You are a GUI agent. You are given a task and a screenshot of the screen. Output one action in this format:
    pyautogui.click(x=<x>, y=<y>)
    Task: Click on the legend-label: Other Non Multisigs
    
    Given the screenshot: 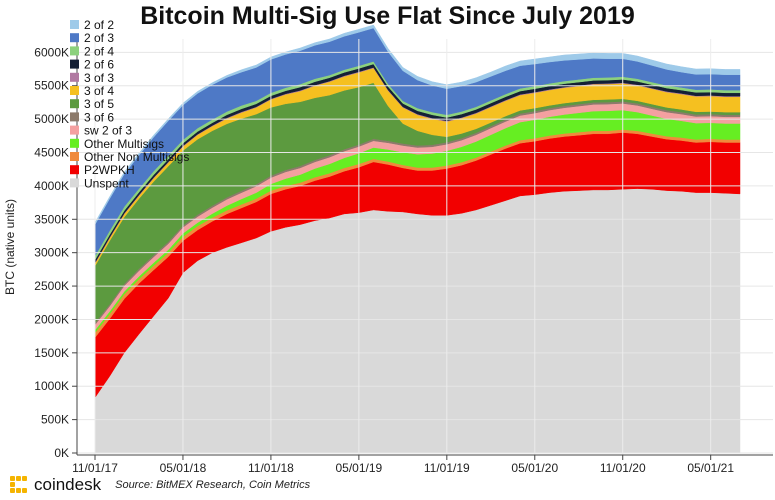 What is the action you would take?
    pyautogui.click(x=136, y=157)
    